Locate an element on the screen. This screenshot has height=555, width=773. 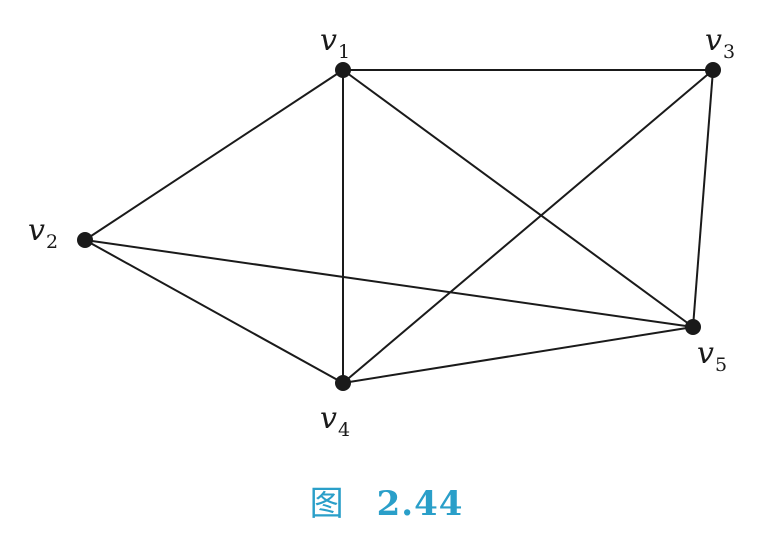
vertex-label-v5: v5 is located at coordinates (712, 356).